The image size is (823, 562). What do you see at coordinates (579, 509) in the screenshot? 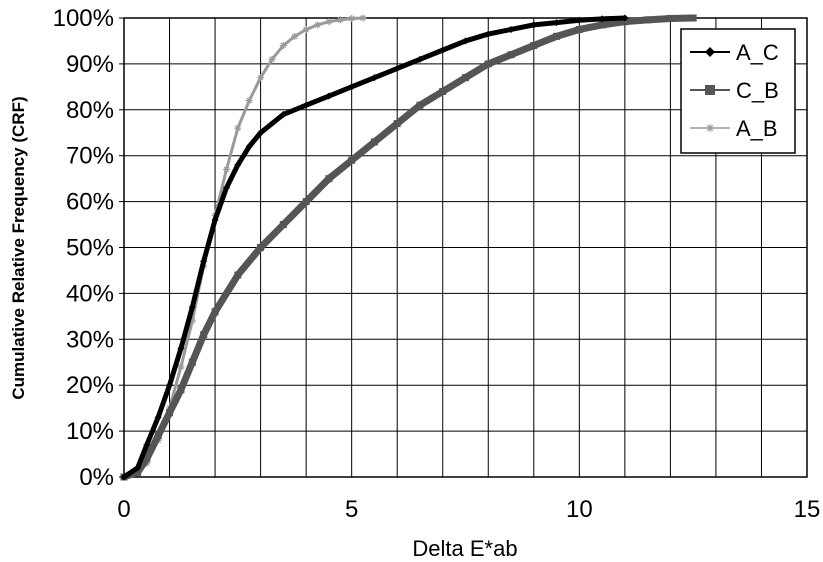
I see `x-tick-label: 10` at bounding box center [579, 509].